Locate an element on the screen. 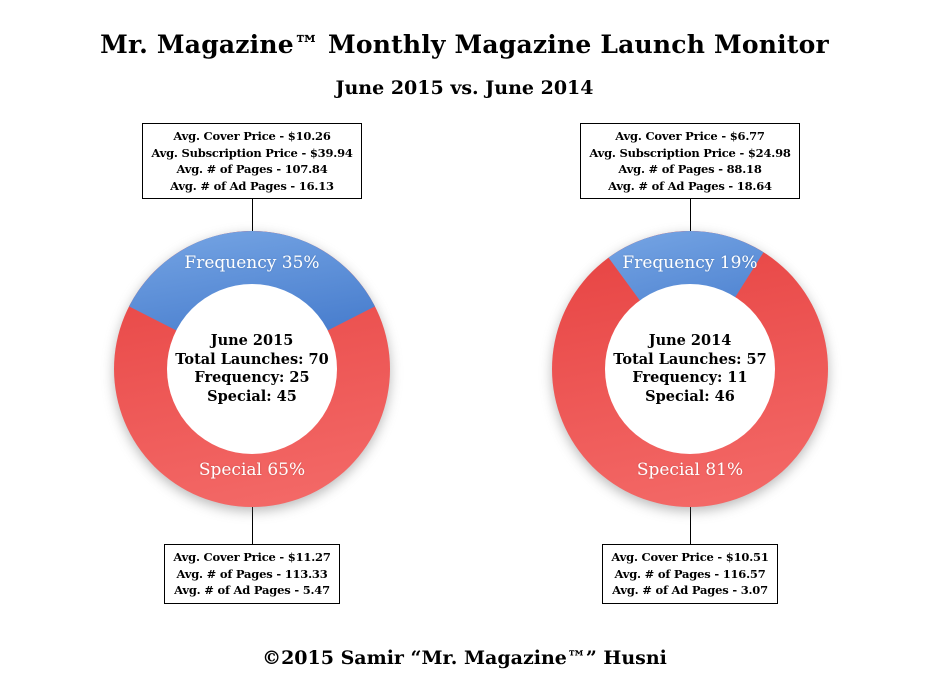 Image resolution: width=929 pixels, height=695 pixels. stat-avg-pages: Avg. # of Pages - 88.18 is located at coordinates (690, 169).